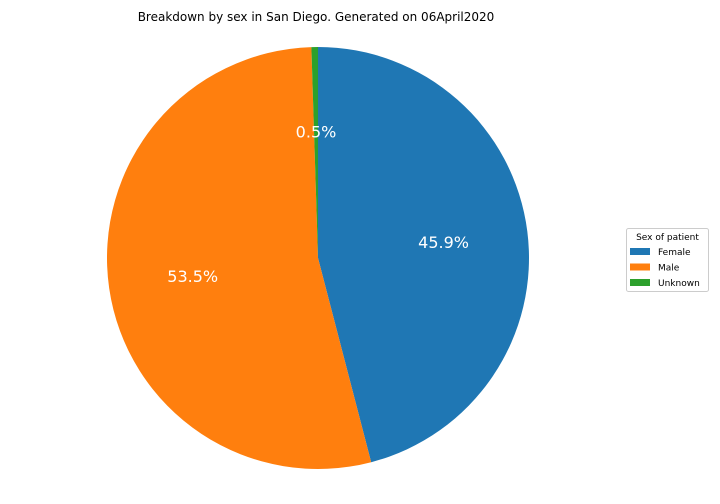  Describe the element at coordinates (316, 131) in the screenshot. I see `slice-label-unknown: 0.5%` at that location.